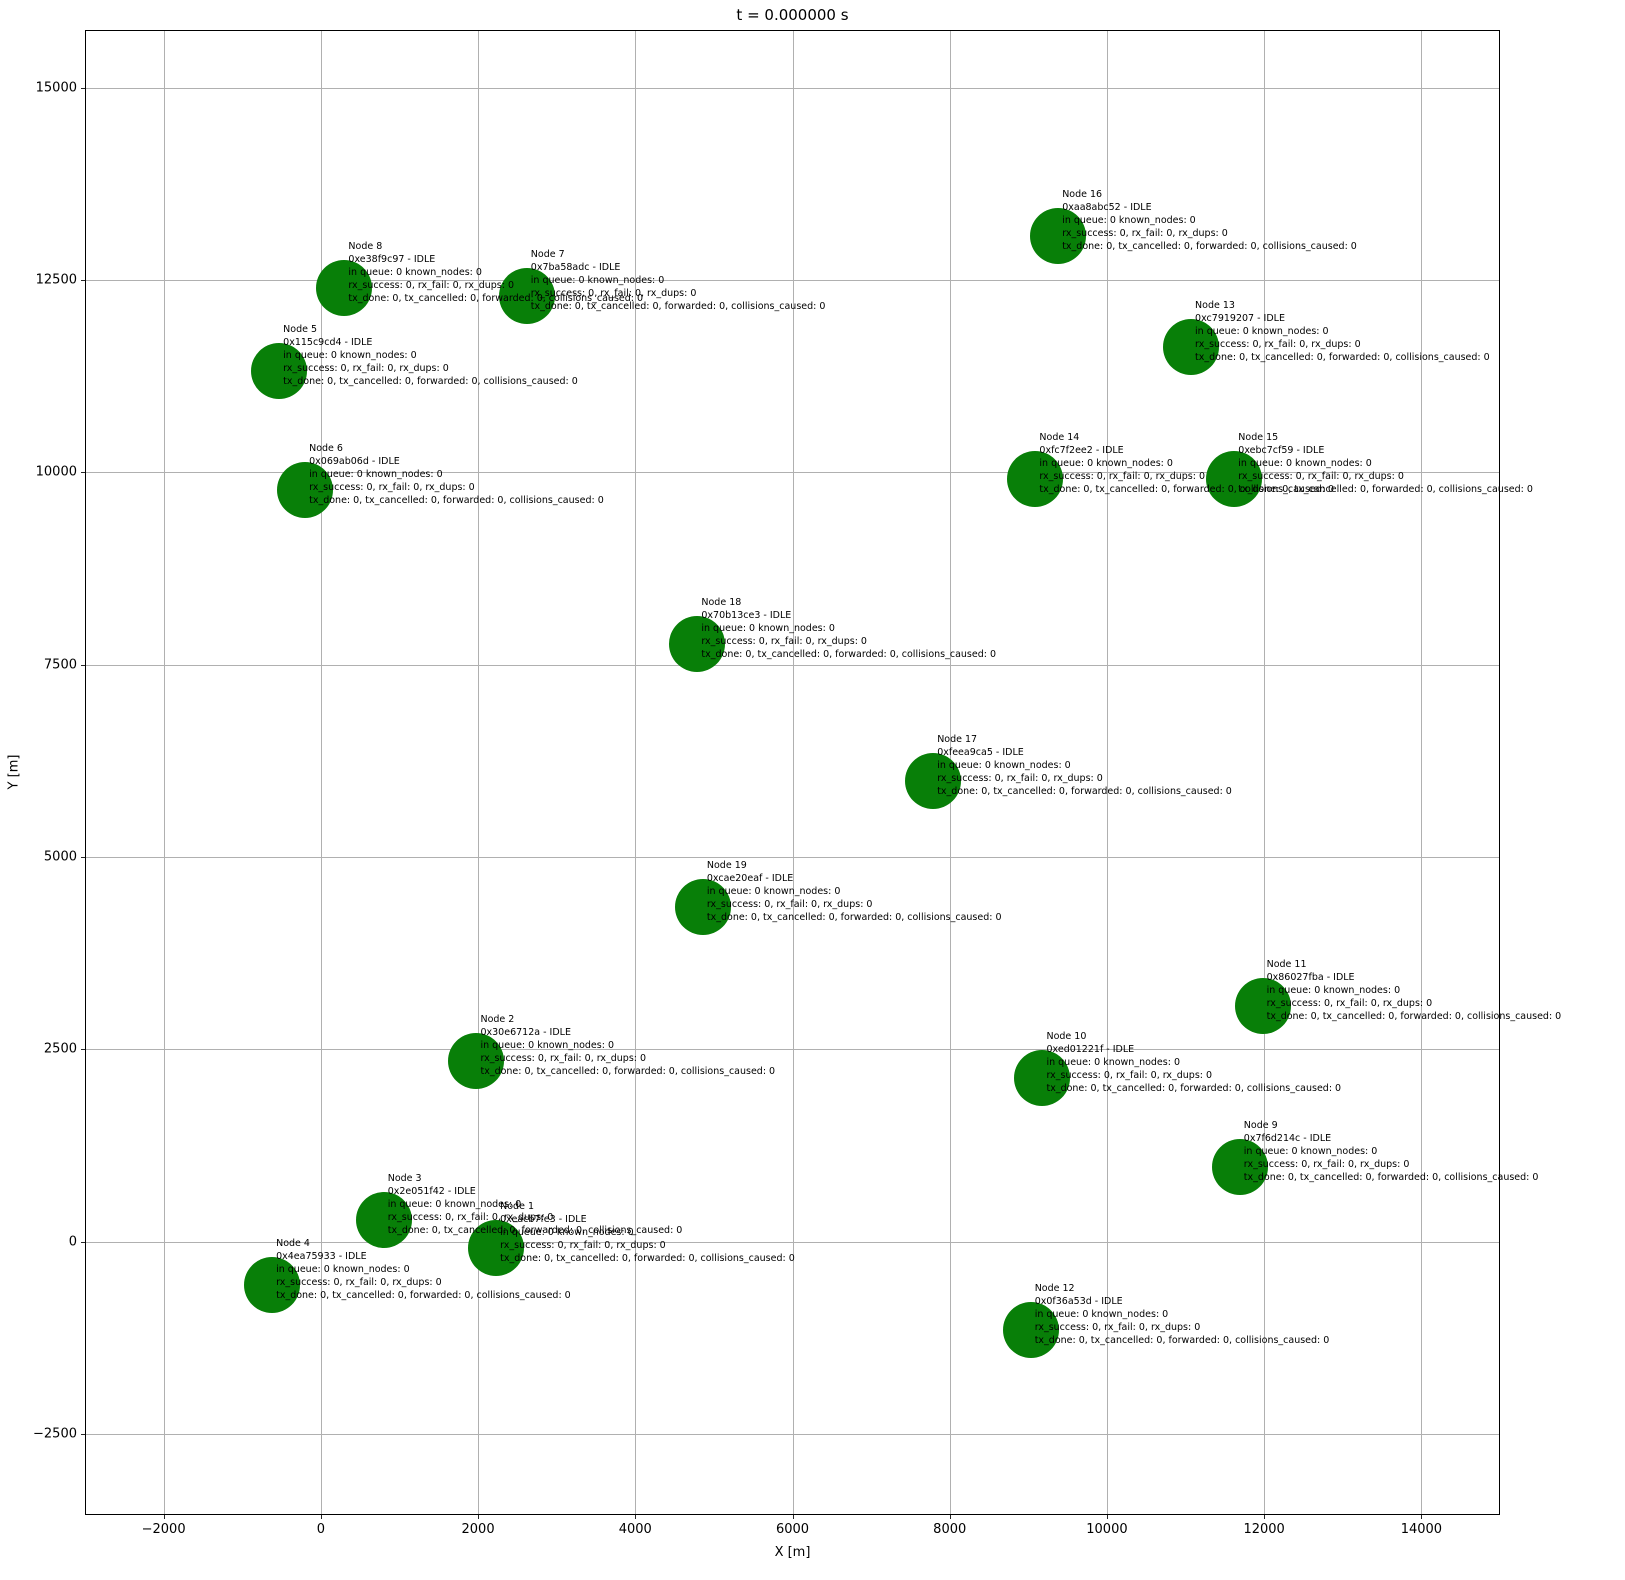 This screenshot has width=1625, height=1580. Describe the element at coordinates (1066, 1036) in the screenshot. I see `node-label-line: Node 10` at that location.